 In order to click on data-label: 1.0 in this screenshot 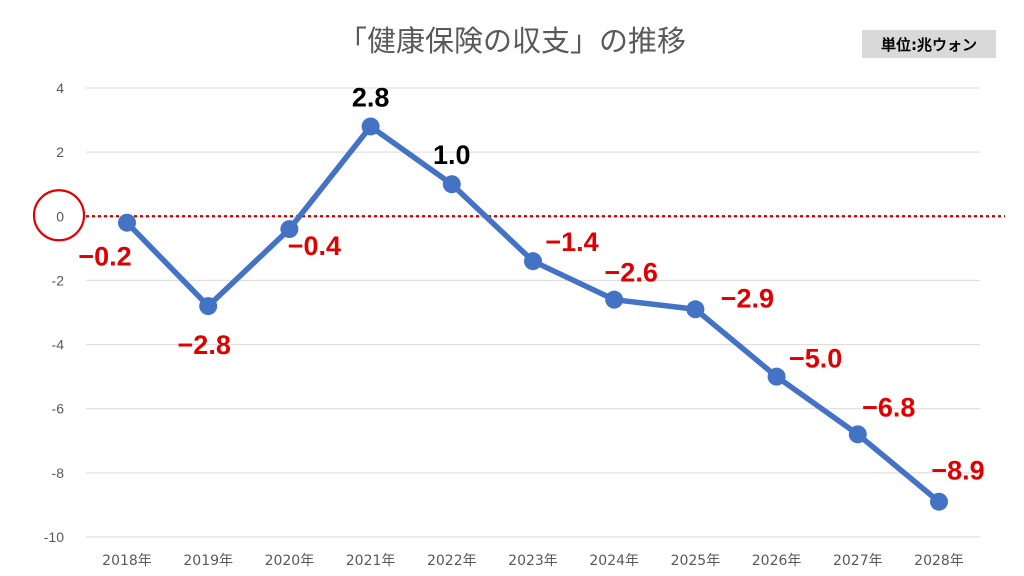, I will do `click(452, 155)`.